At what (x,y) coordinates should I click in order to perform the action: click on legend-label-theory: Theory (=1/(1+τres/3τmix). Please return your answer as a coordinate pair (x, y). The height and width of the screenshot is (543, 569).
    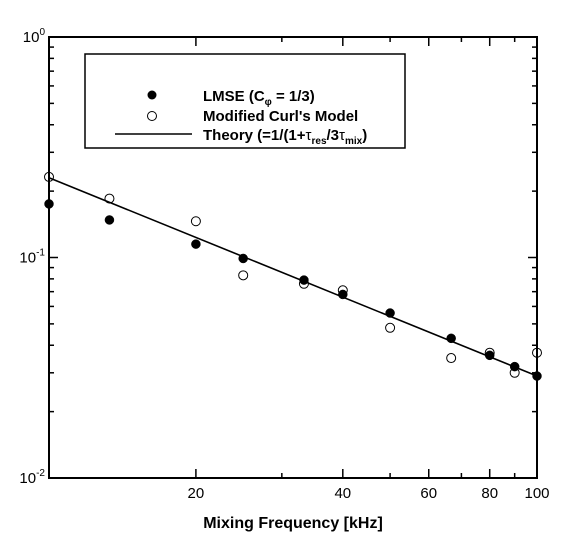
    Looking at the image, I should click on (285, 137).